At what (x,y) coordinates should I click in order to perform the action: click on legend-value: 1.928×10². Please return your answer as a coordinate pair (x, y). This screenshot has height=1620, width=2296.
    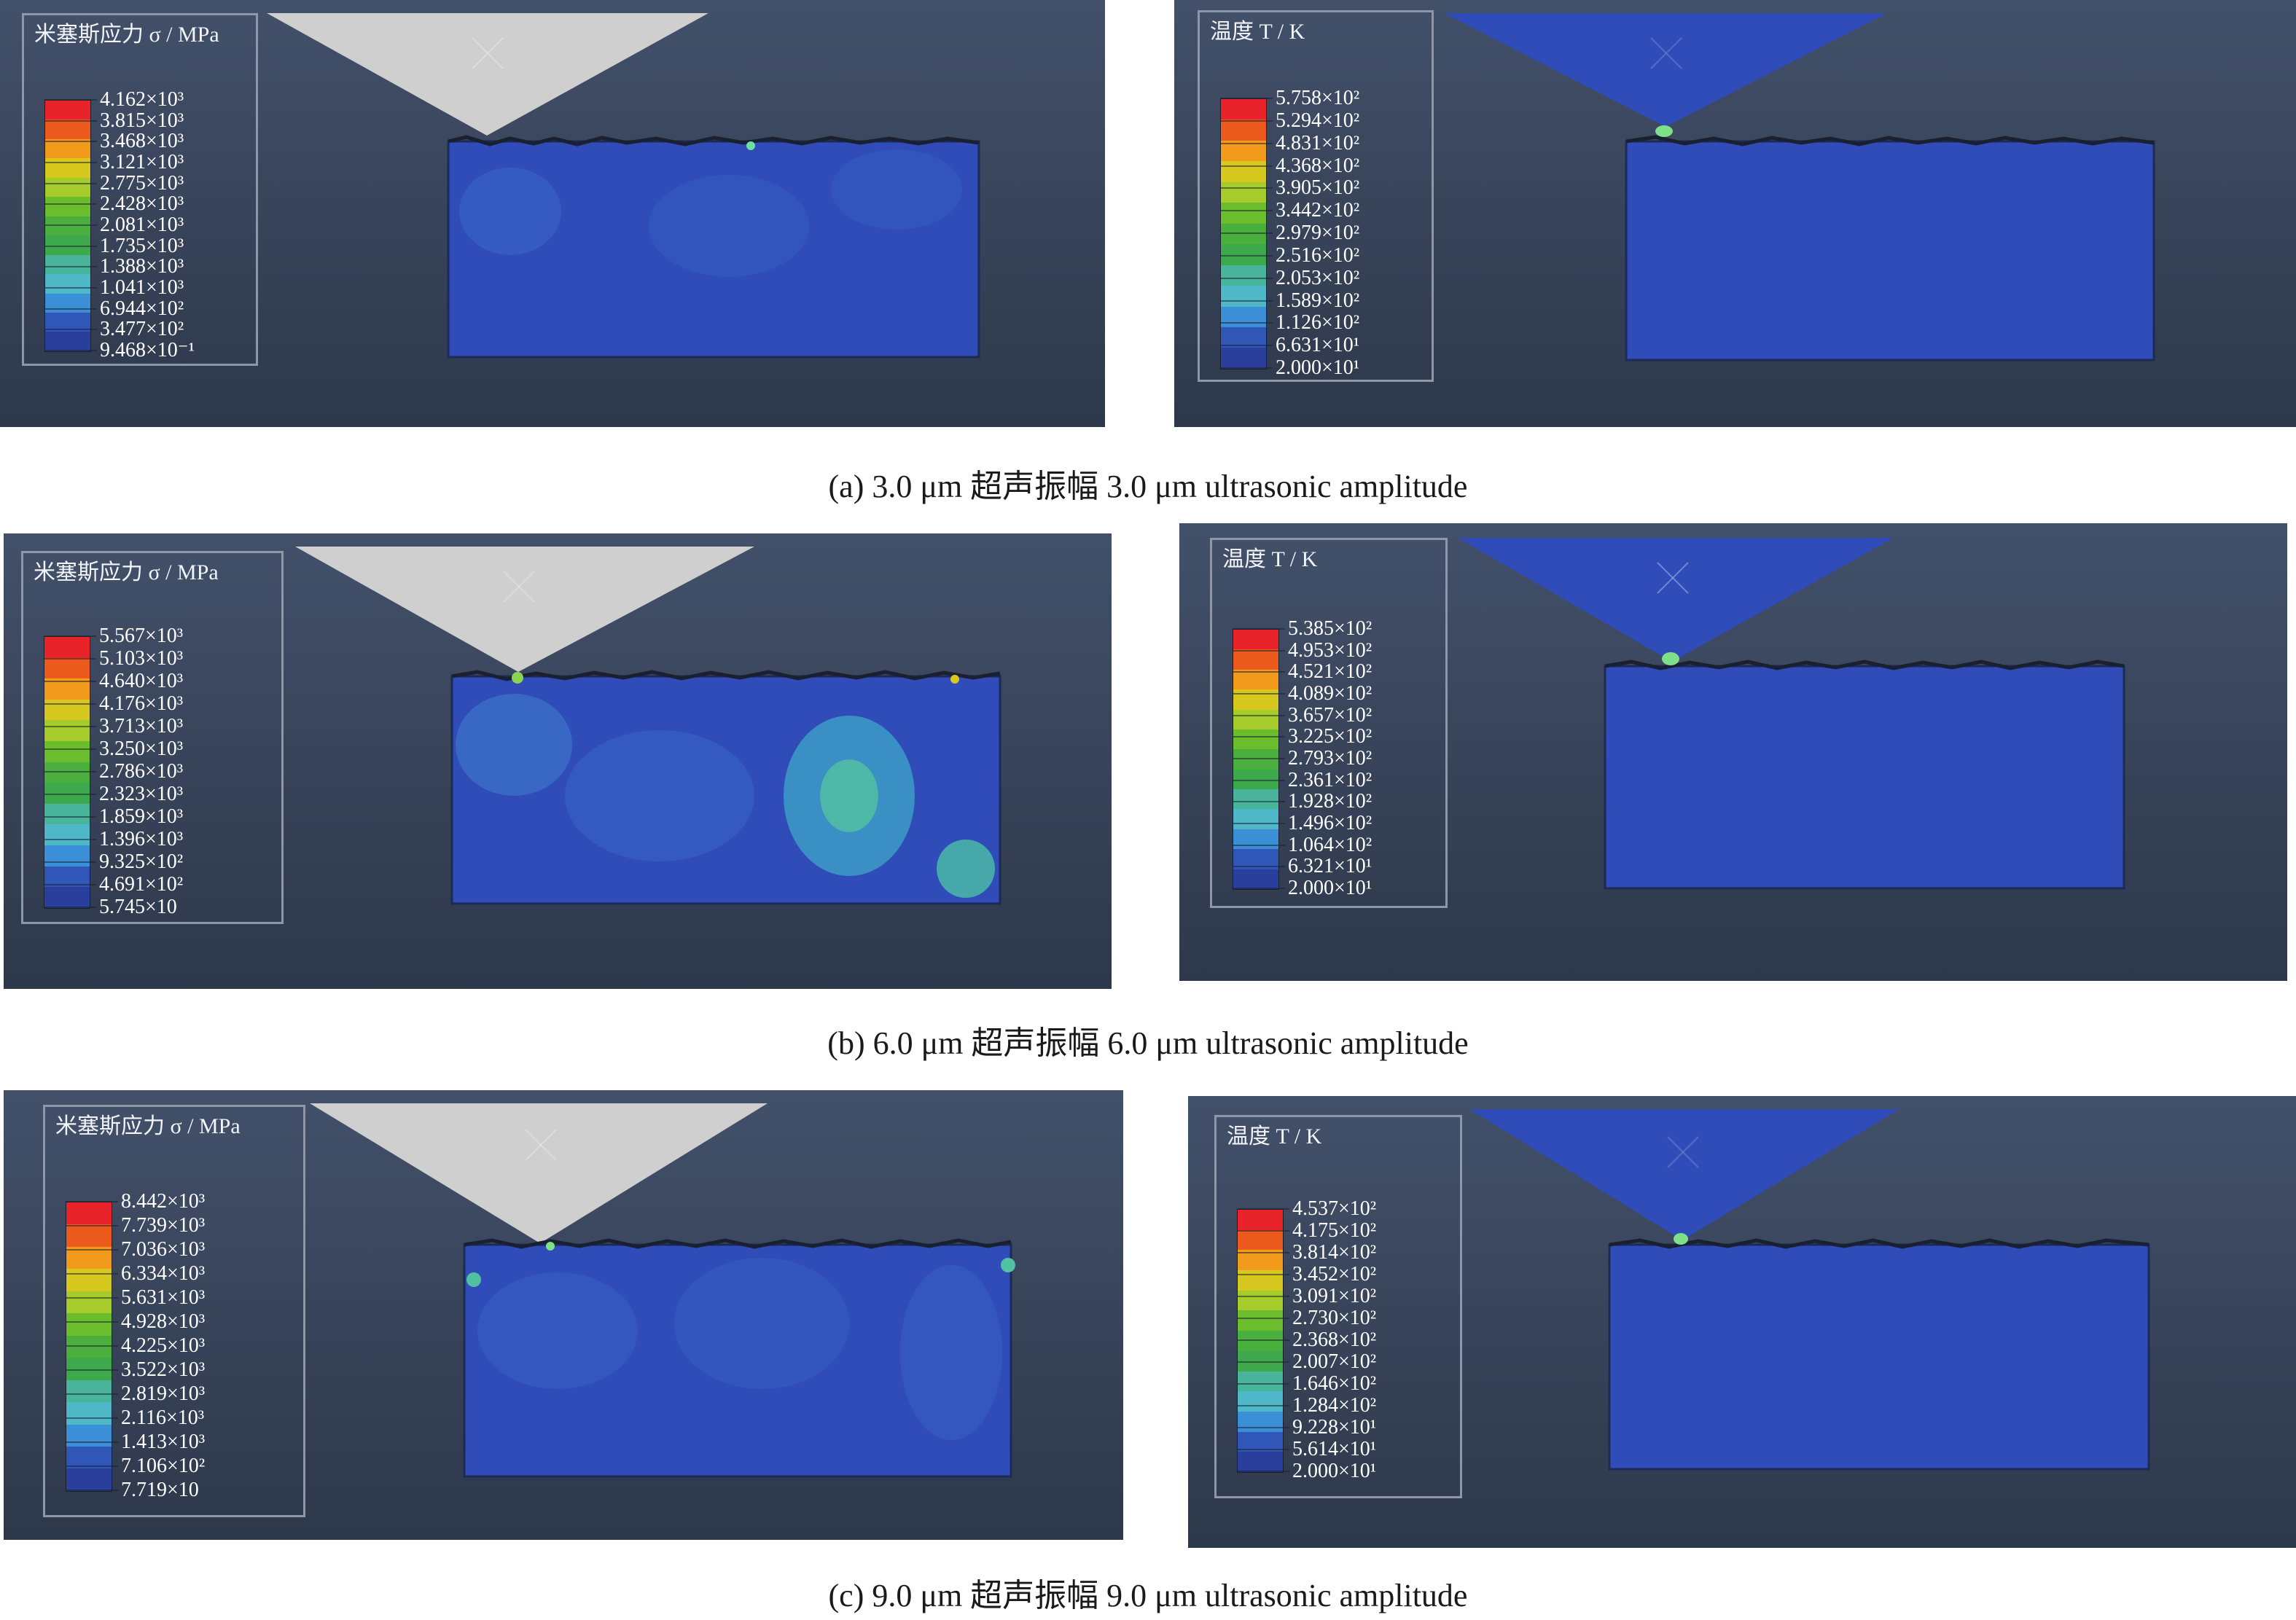
    Looking at the image, I should click on (1330, 802).